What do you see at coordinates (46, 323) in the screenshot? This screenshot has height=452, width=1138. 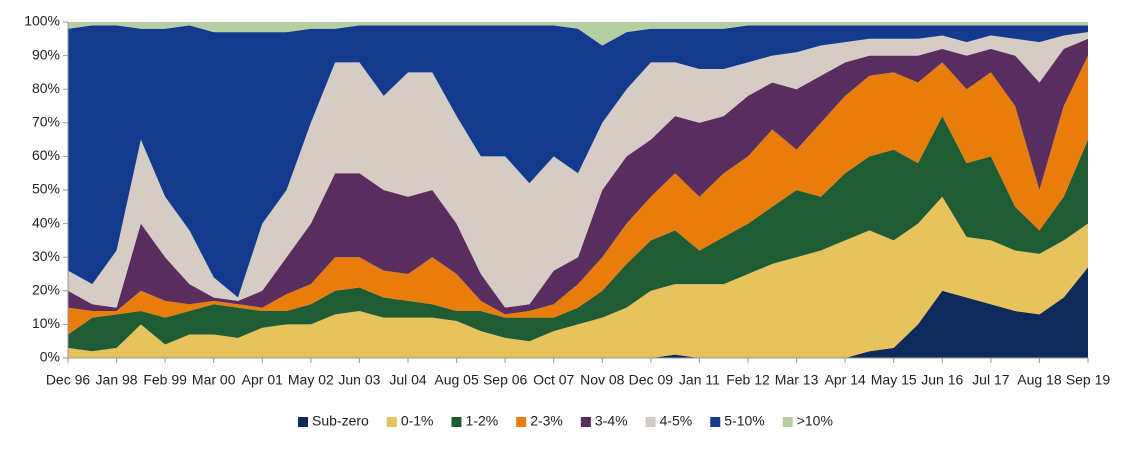 I see `y-tick-label: 10%` at bounding box center [46, 323].